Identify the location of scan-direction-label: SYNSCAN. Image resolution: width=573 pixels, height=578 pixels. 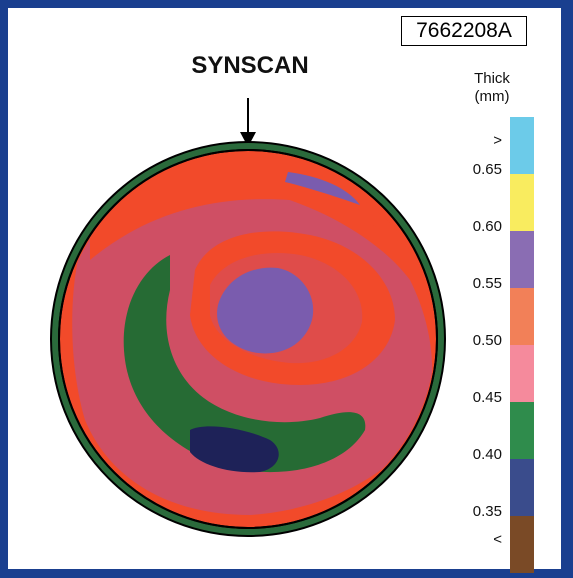
(250, 65).